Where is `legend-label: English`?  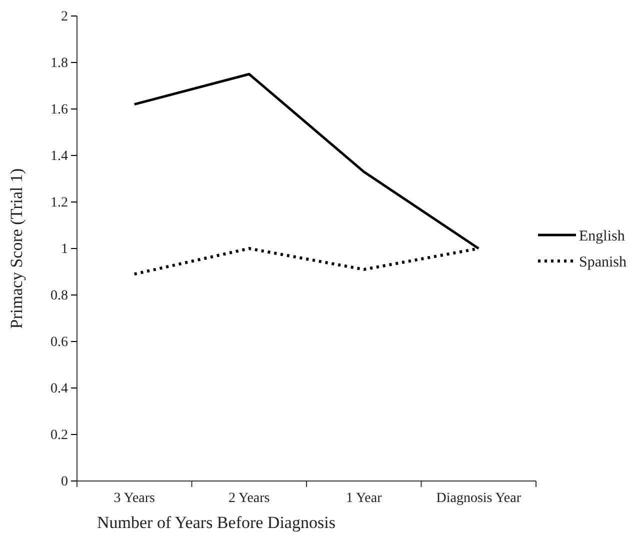 legend-label: English is located at coordinates (602, 236).